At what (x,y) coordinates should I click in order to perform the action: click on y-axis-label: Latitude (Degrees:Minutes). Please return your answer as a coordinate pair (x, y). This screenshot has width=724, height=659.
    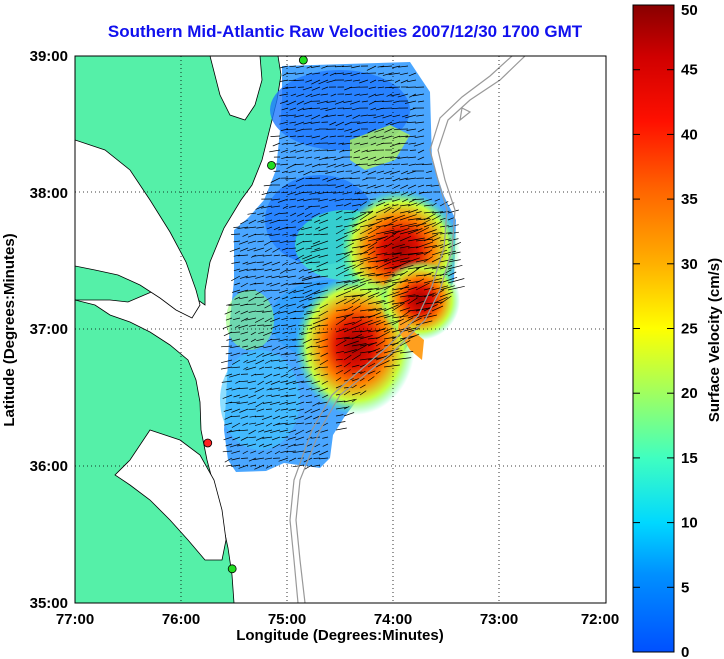
    Looking at the image, I should click on (9, 329).